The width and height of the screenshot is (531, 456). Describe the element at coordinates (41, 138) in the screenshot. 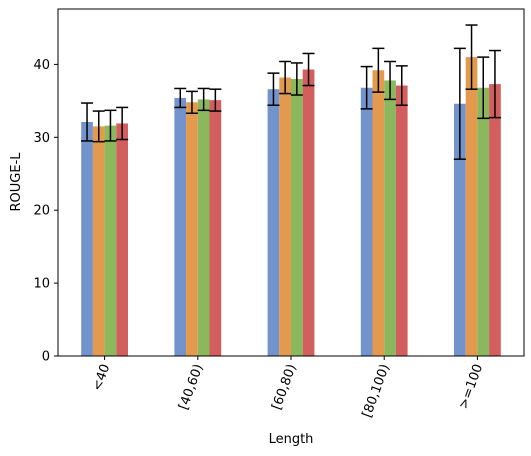

I see `y-tick-label: 30` at that location.